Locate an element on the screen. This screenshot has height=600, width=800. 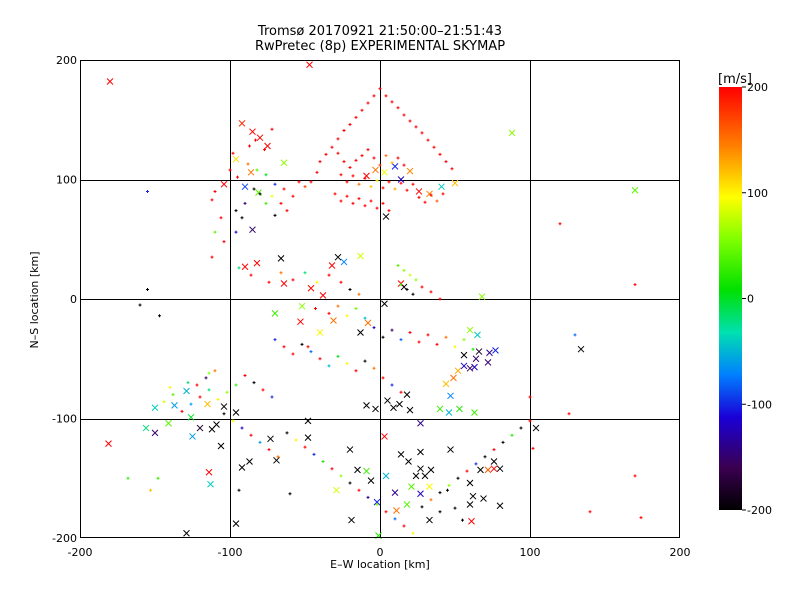
y-axis-ticks: -200 -100 0 100 200 is located at coordinates (64, 299).